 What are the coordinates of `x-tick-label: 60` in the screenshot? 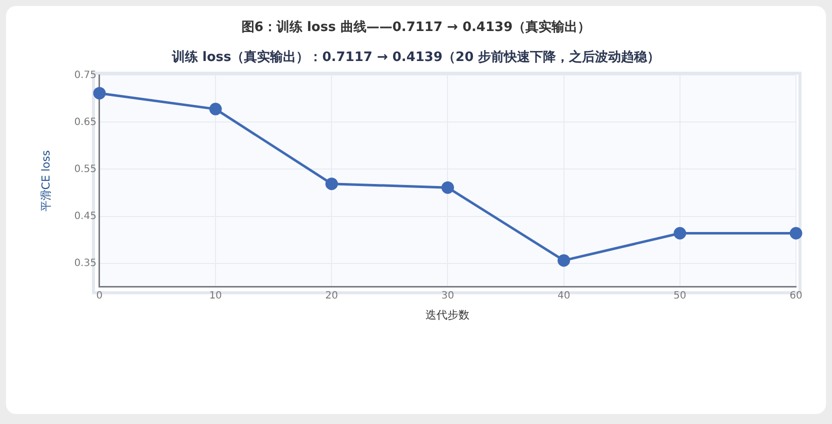 It's located at (796, 296).